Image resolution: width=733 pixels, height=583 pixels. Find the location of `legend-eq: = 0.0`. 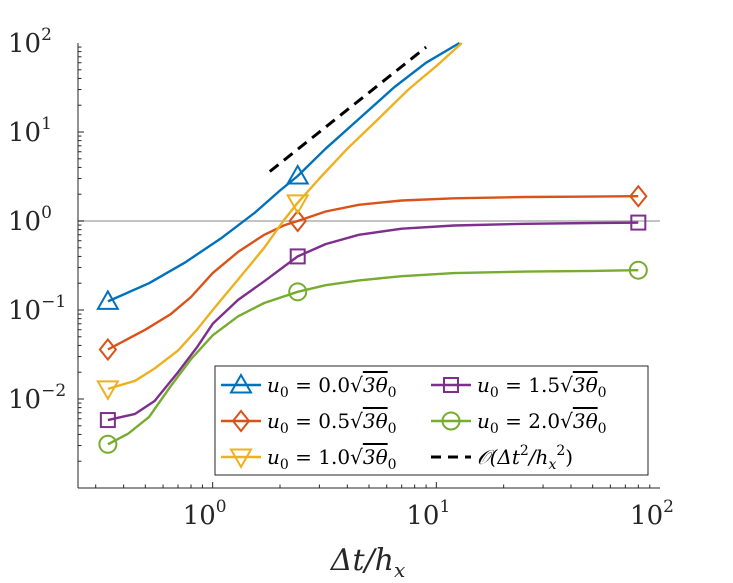

legend-eq: = 0.0 is located at coordinates (319, 385).